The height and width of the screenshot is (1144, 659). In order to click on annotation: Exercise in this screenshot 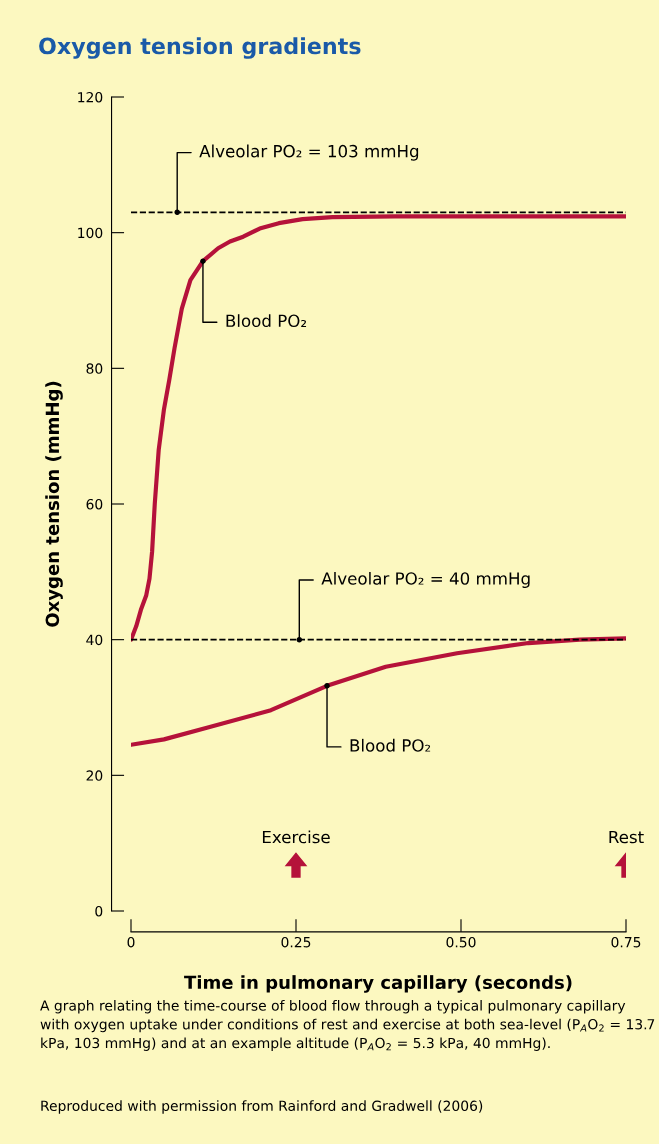, I will do `click(296, 837)`.